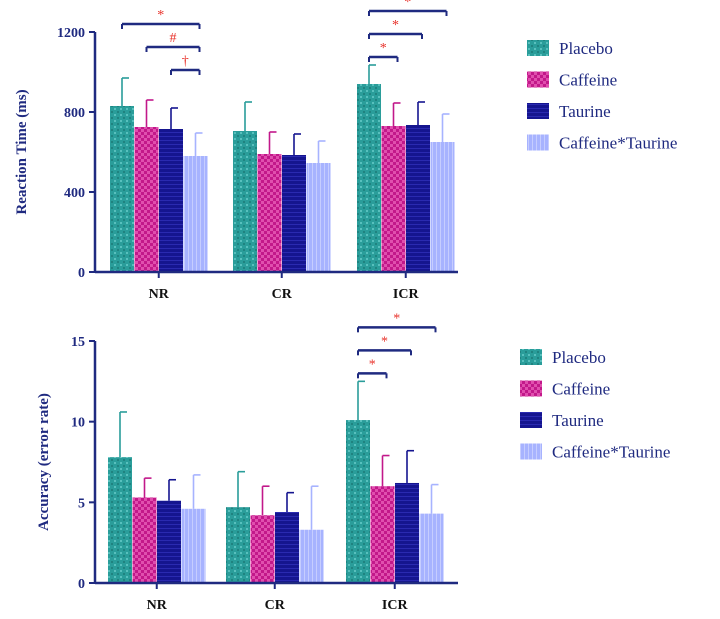 The image size is (720, 619). I want to click on y-tick-label: 15, so click(78, 342).